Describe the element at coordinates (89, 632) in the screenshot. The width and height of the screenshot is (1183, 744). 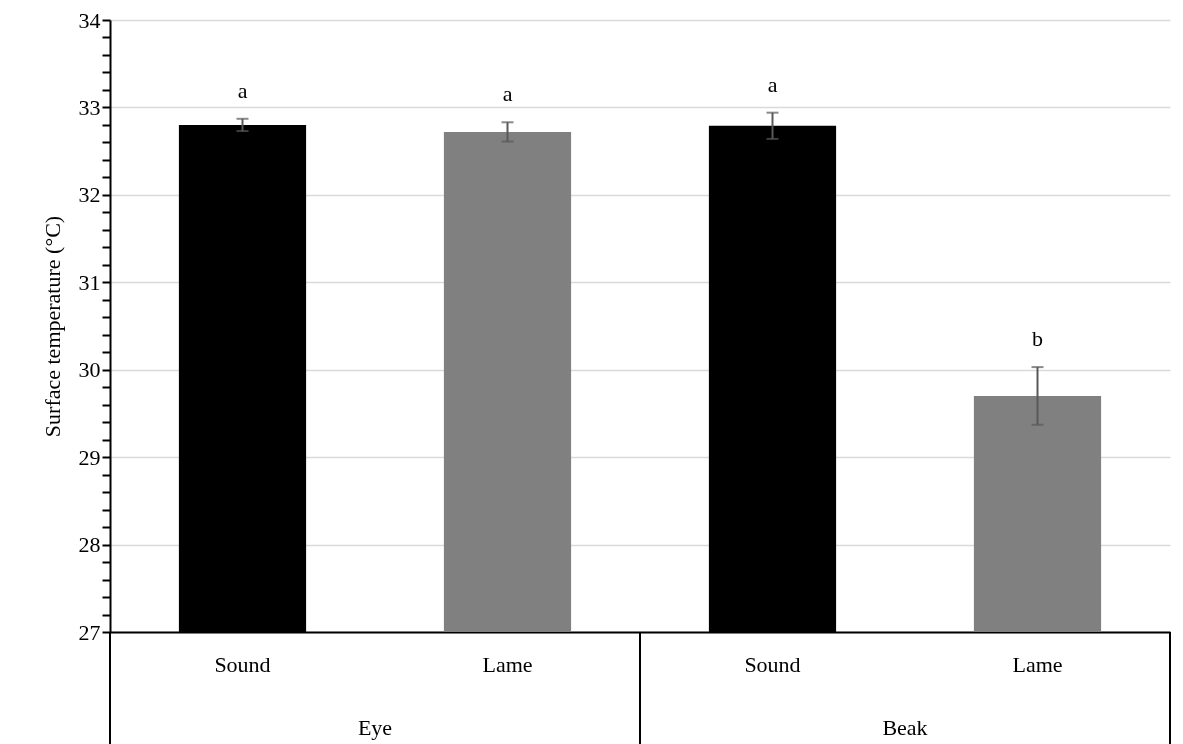
I see `y-tick-label: 27` at that location.